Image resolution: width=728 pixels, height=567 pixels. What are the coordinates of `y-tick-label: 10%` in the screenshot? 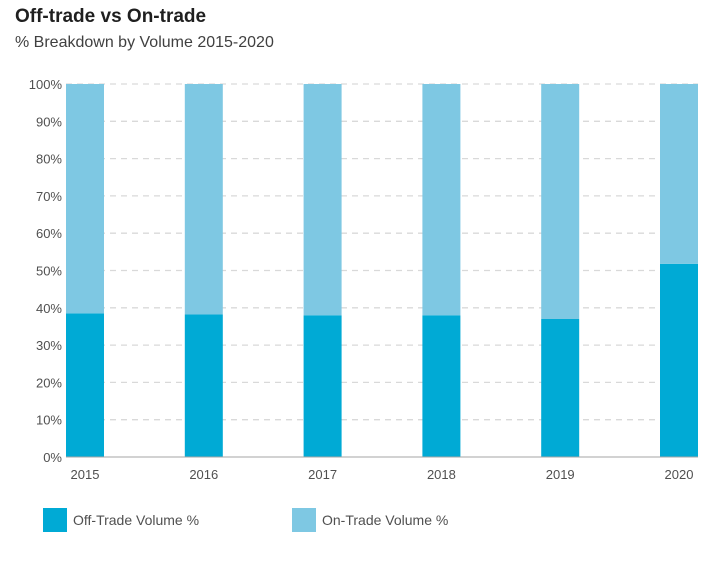 It's located at (49, 420).